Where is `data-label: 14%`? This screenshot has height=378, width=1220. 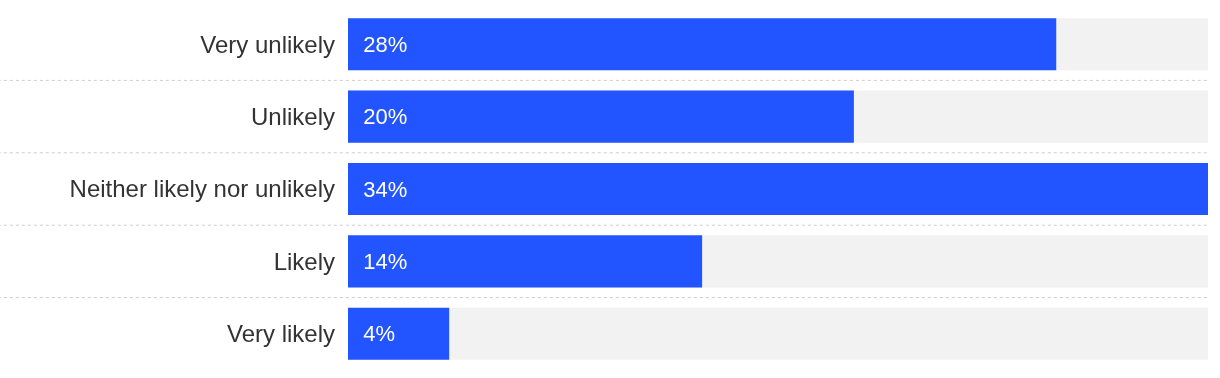 data-label: 14% is located at coordinates (379, 261).